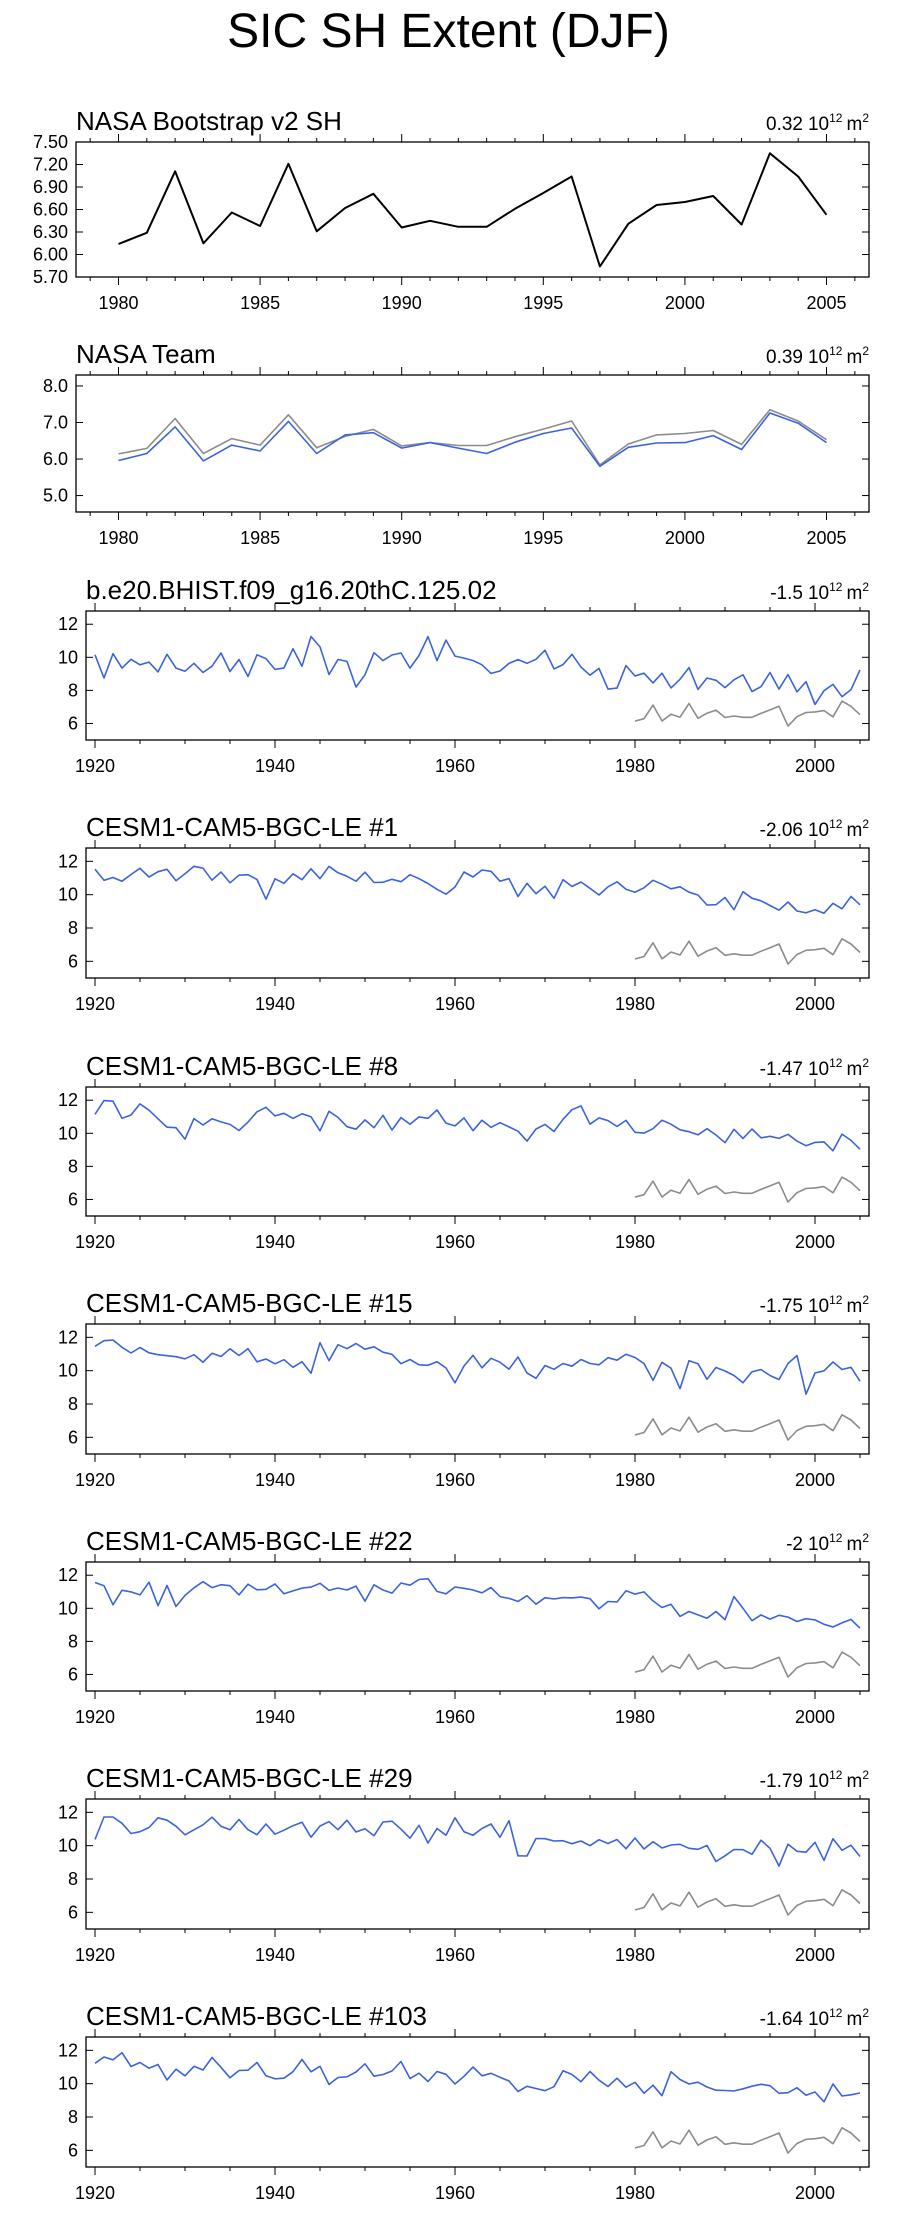 The height and width of the screenshot is (2219, 897). What do you see at coordinates (50, 277) in the screenshot?
I see `y-tick-label: 5.70` at bounding box center [50, 277].